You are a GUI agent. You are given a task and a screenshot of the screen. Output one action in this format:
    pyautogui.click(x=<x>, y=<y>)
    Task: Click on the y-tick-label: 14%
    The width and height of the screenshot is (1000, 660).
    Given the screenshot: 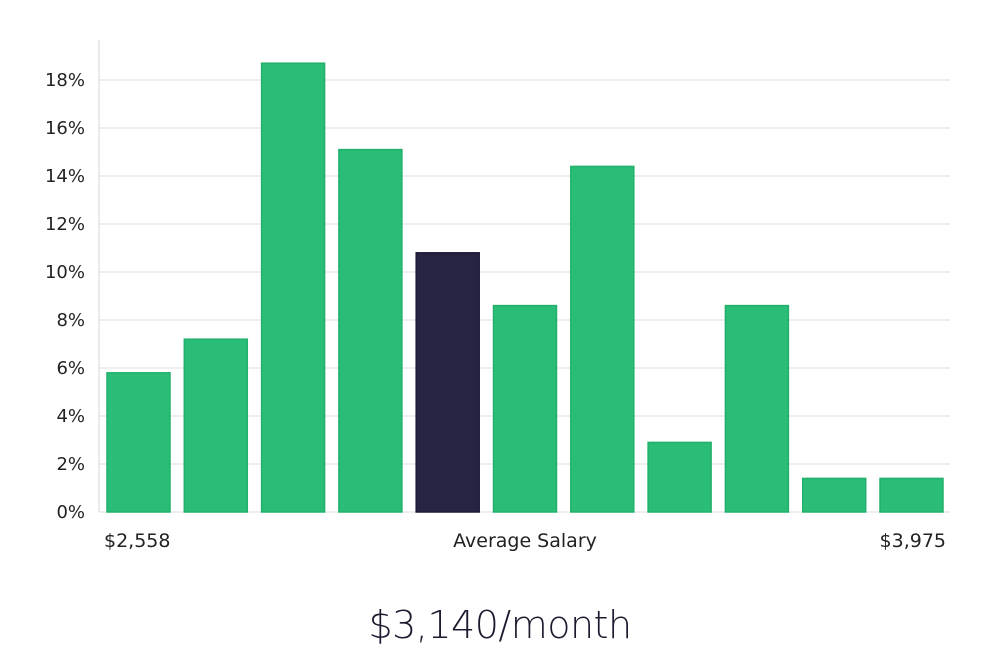 What is the action you would take?
    pyautogui.click(x=65, y=176)
    